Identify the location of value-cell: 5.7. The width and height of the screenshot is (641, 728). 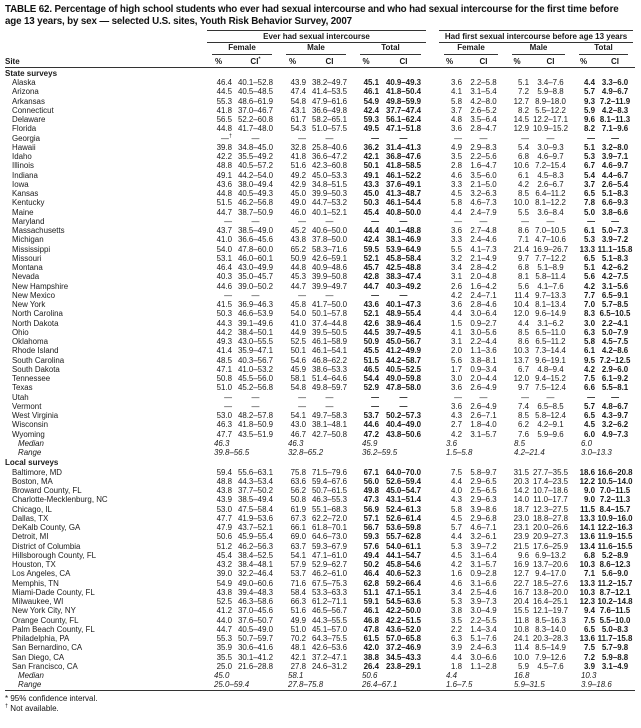
(589, 406).